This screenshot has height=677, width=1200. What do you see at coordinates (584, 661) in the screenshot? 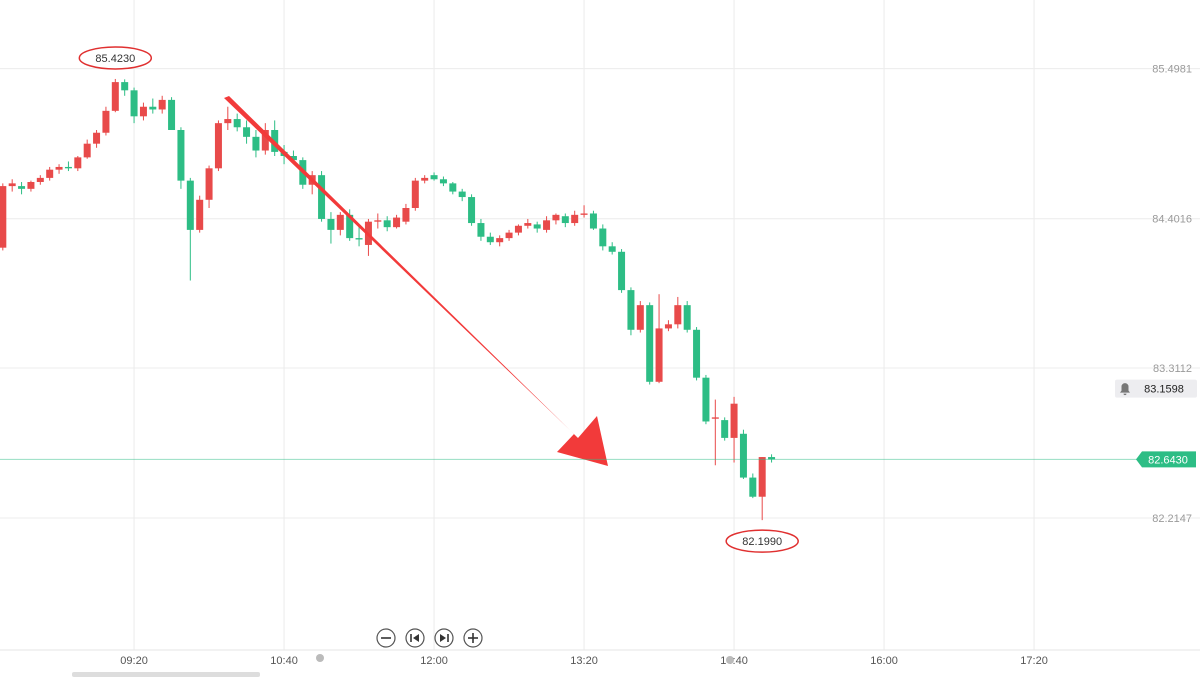
I see `x-tick-label: 13:20` at bounding box center [584, 661].